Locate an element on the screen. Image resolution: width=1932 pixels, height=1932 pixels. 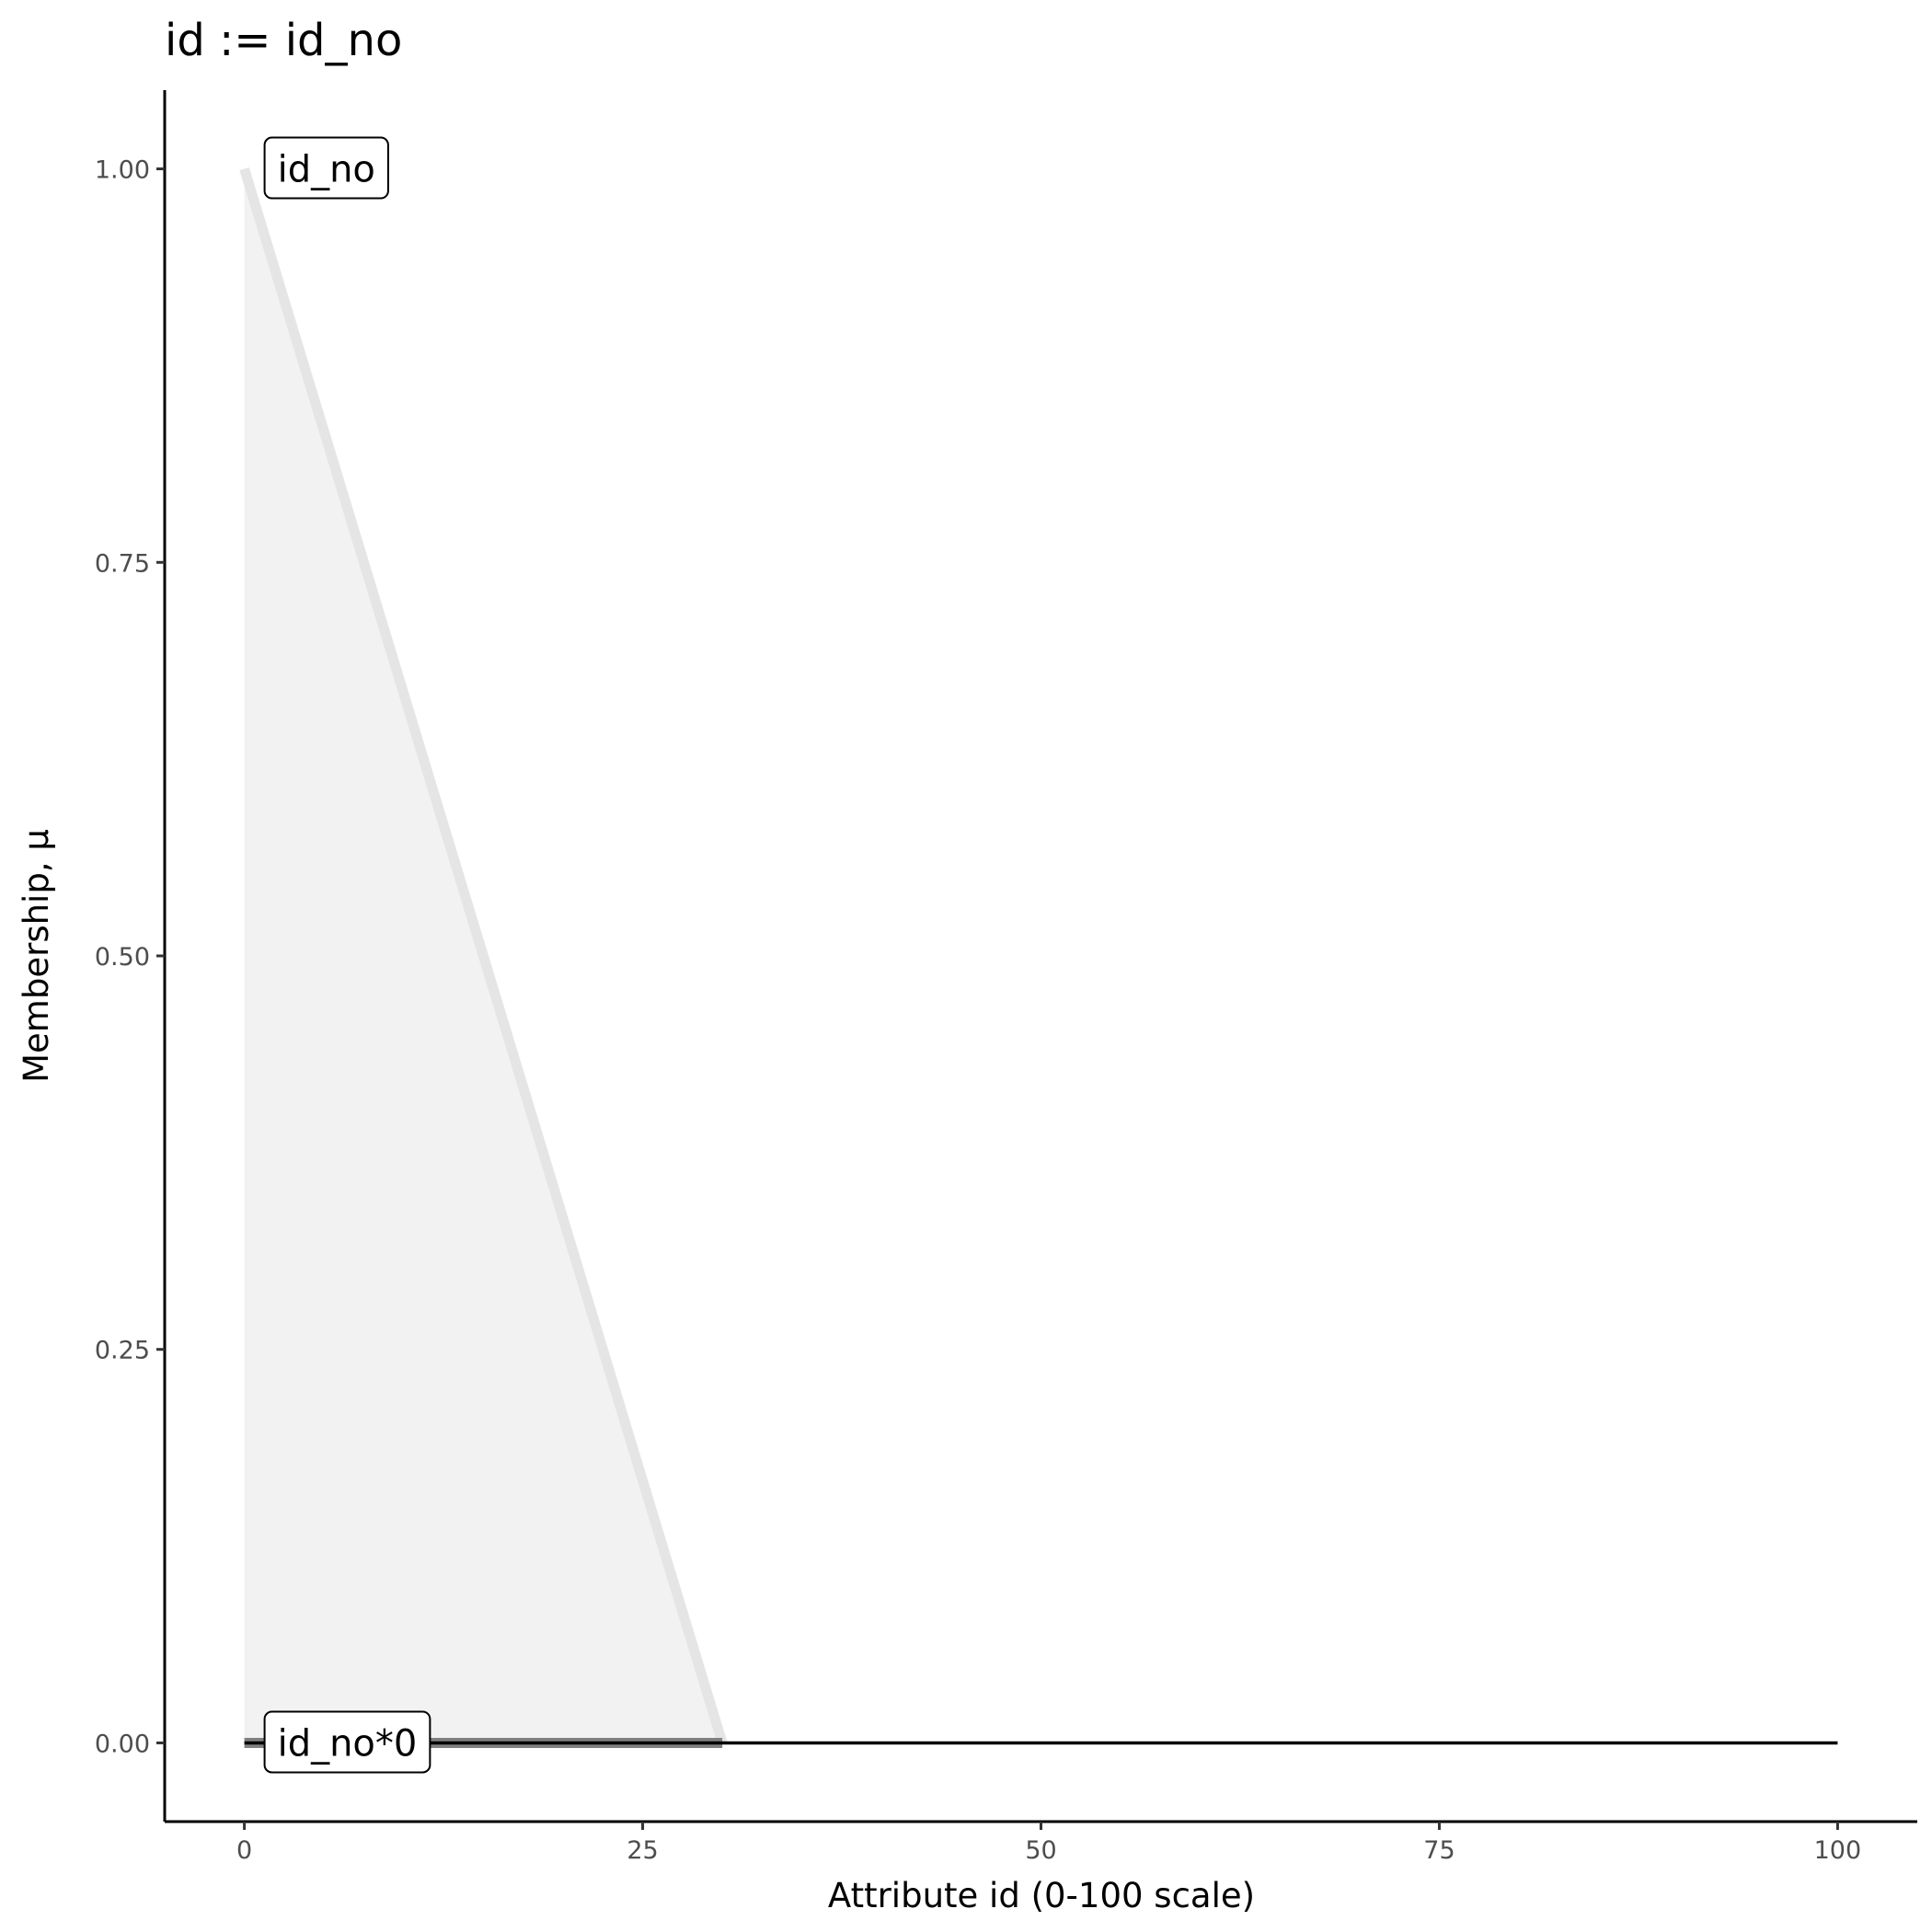
x-axis-label: Attribute id (0-100 scale) is located at coordinates (1041, 1895).